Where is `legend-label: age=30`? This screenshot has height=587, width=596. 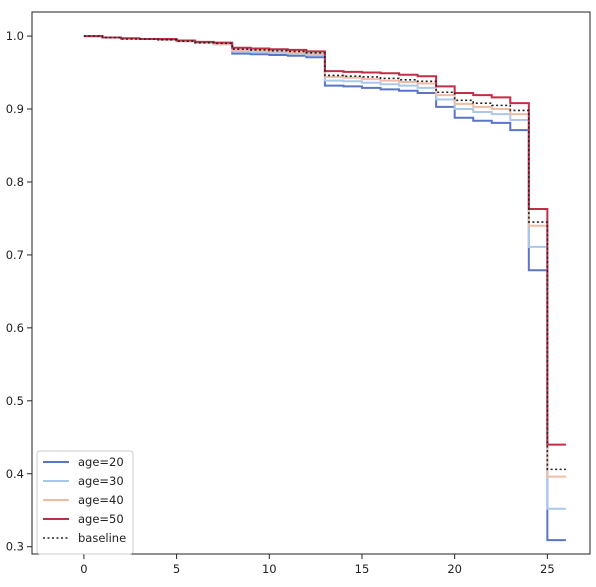
legend-label: age=30 is located at coordinates (101, 481).